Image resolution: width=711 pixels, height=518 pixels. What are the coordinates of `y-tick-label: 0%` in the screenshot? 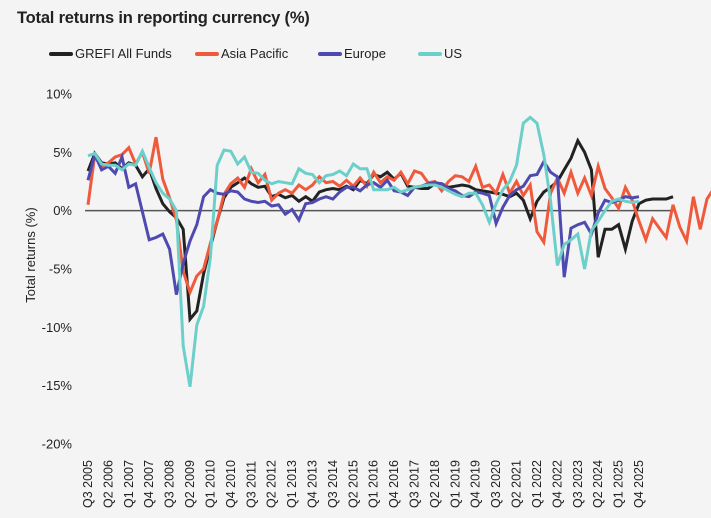 It's located at (62, 210).